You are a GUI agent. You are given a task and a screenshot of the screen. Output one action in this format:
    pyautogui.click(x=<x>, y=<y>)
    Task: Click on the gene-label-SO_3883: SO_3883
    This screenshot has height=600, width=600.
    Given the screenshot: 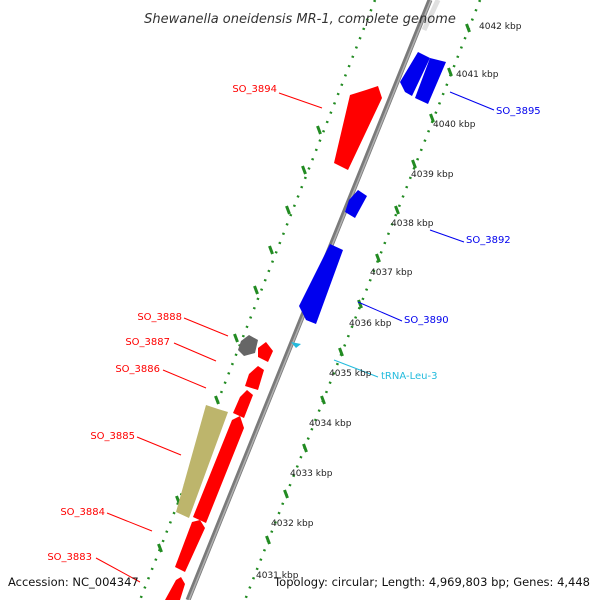 What is the action you would take?
    pyautogui.click(x=69, y=557)
    